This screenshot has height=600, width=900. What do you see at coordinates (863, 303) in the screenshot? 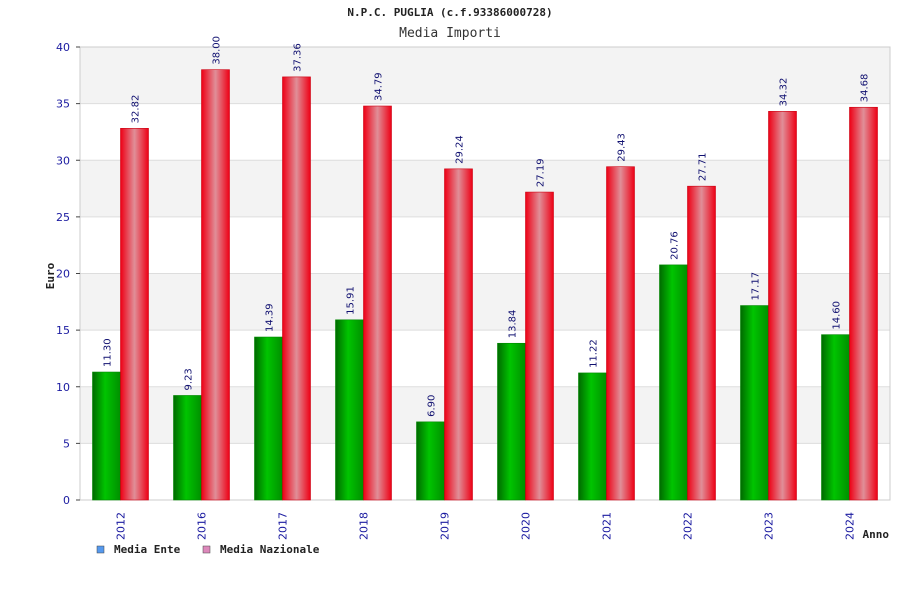
I see `bar-media-nazionale-2024` at bounding box center [863, 303].